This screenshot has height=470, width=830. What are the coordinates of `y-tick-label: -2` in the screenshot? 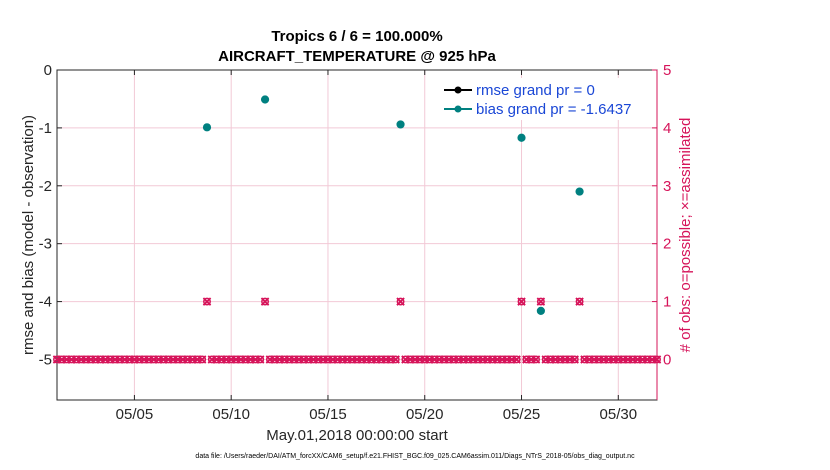 It's located at (45, 186).